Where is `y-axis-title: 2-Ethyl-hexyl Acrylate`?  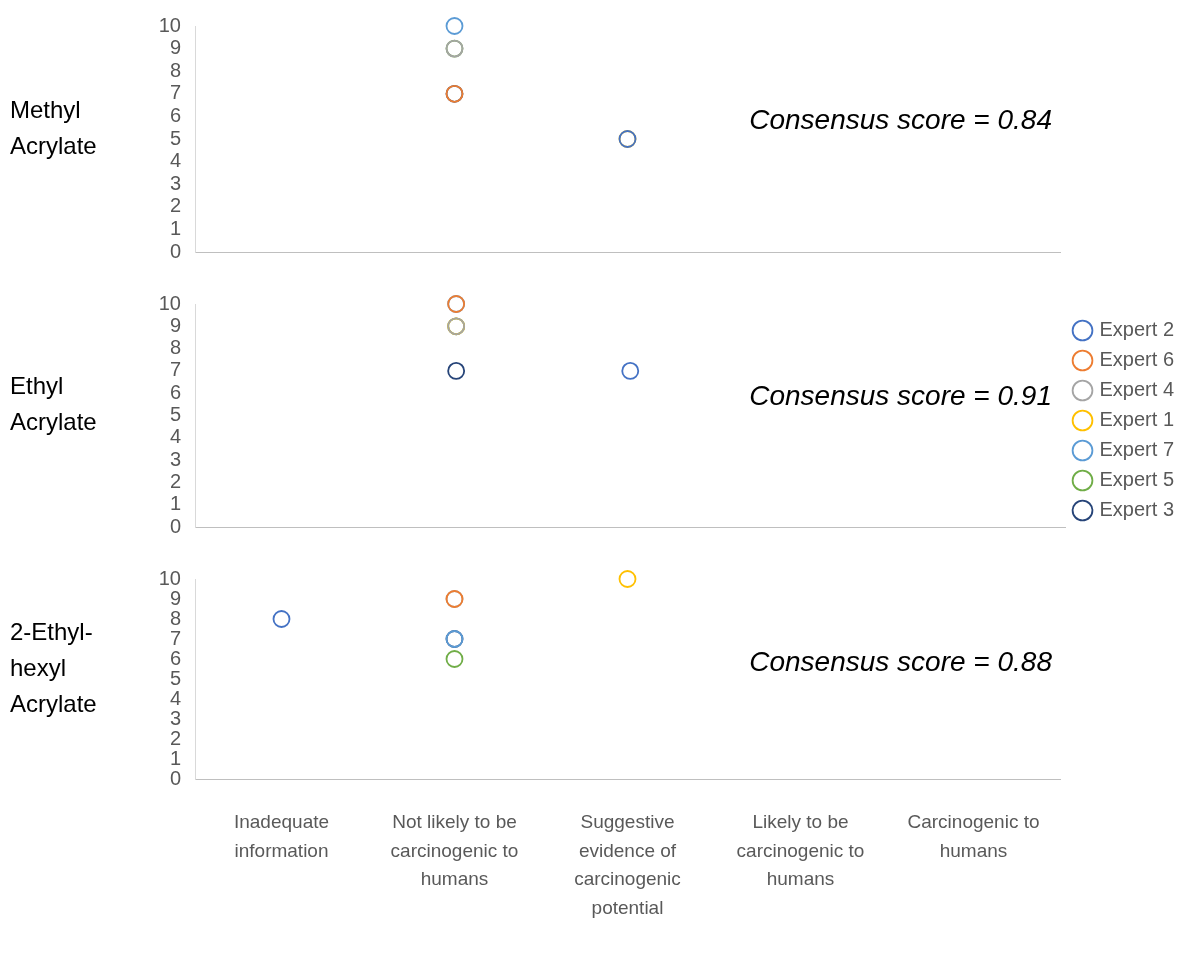
y-axis-title: 2-Ethyl-hexyl Acrylate is located at coordinates (53, 667).